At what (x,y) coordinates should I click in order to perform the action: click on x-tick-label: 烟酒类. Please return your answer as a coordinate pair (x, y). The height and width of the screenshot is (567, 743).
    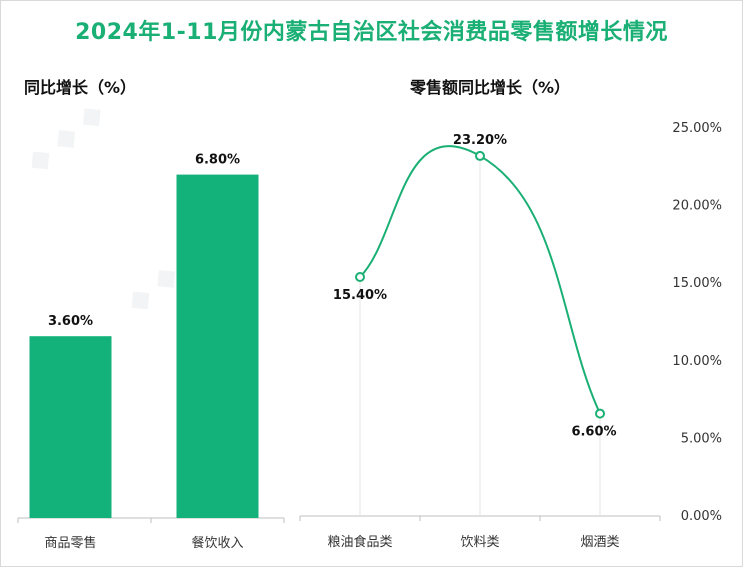
    Looking at the image, I should click on (599, 542).